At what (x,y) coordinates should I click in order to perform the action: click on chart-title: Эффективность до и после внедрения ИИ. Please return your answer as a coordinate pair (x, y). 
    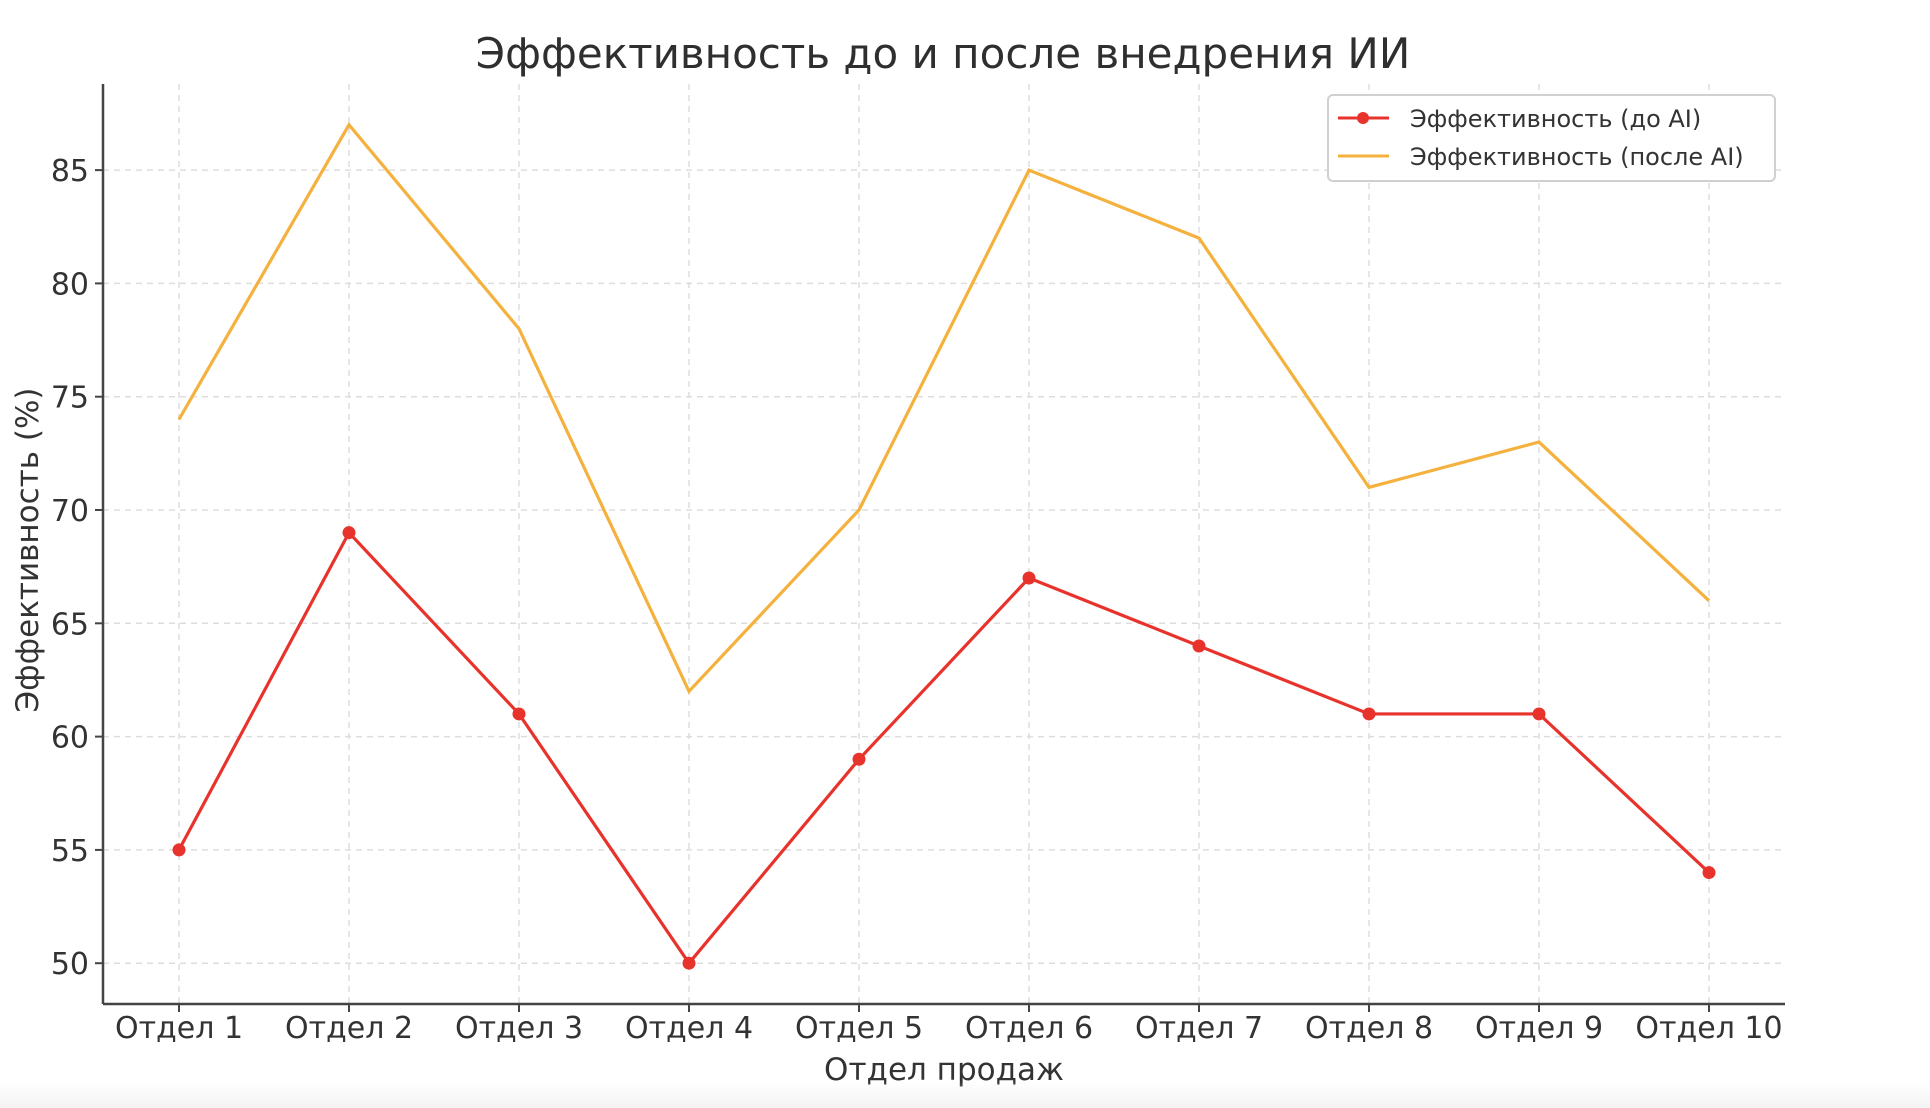
    Looking at the image, I should click on (943, 53).